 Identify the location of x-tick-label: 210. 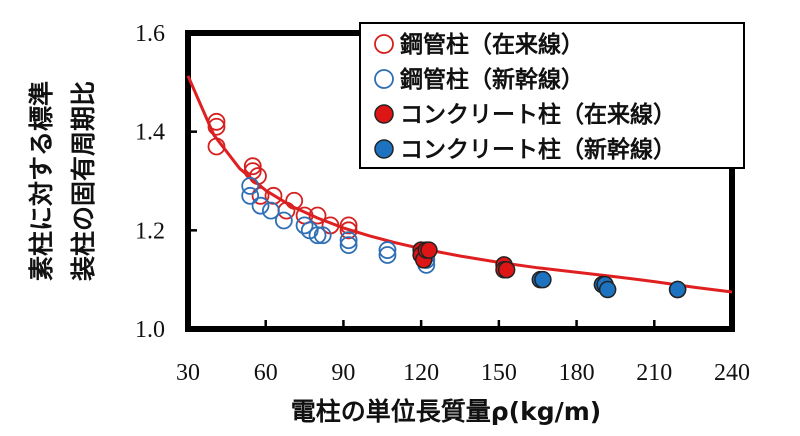
(654, 373).